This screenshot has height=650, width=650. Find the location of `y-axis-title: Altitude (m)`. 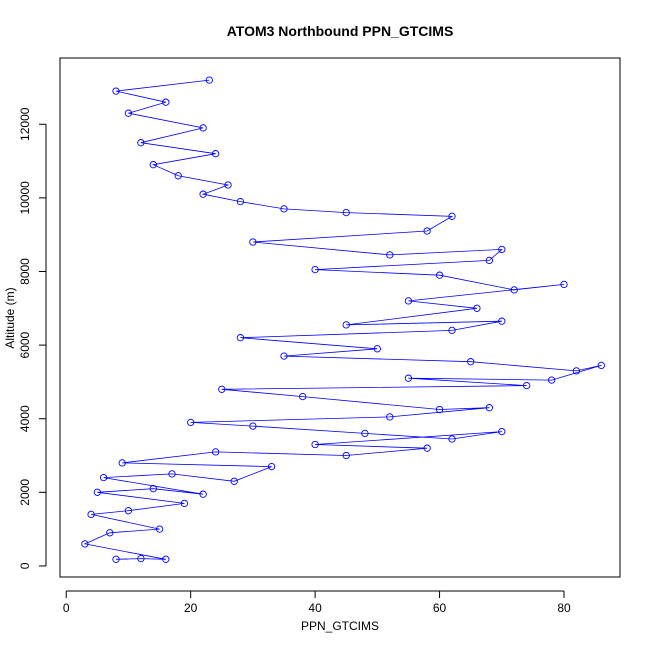

y-axis-title: Altitude (m) is located at coordinates (10, 317).